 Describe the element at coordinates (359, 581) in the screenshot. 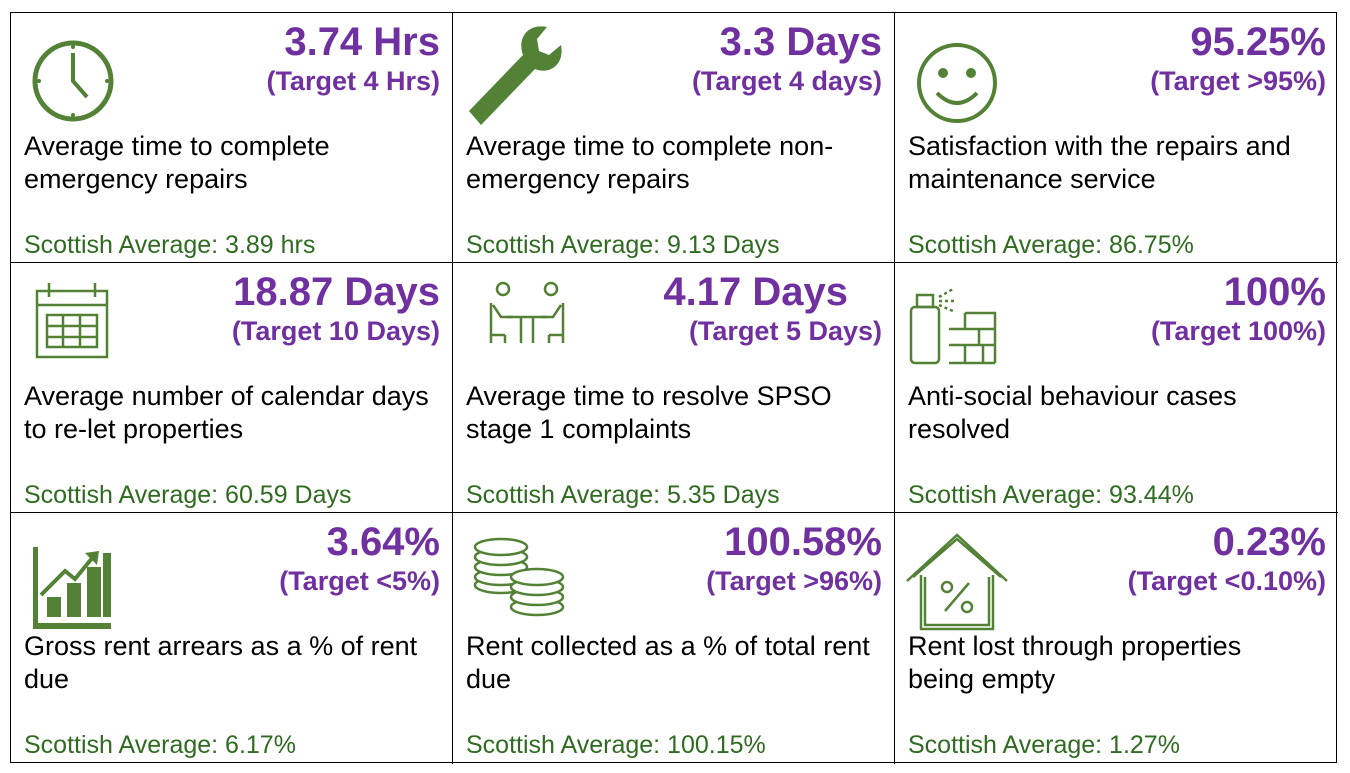

I see `kpi-target: (Target <5%)` at that location.